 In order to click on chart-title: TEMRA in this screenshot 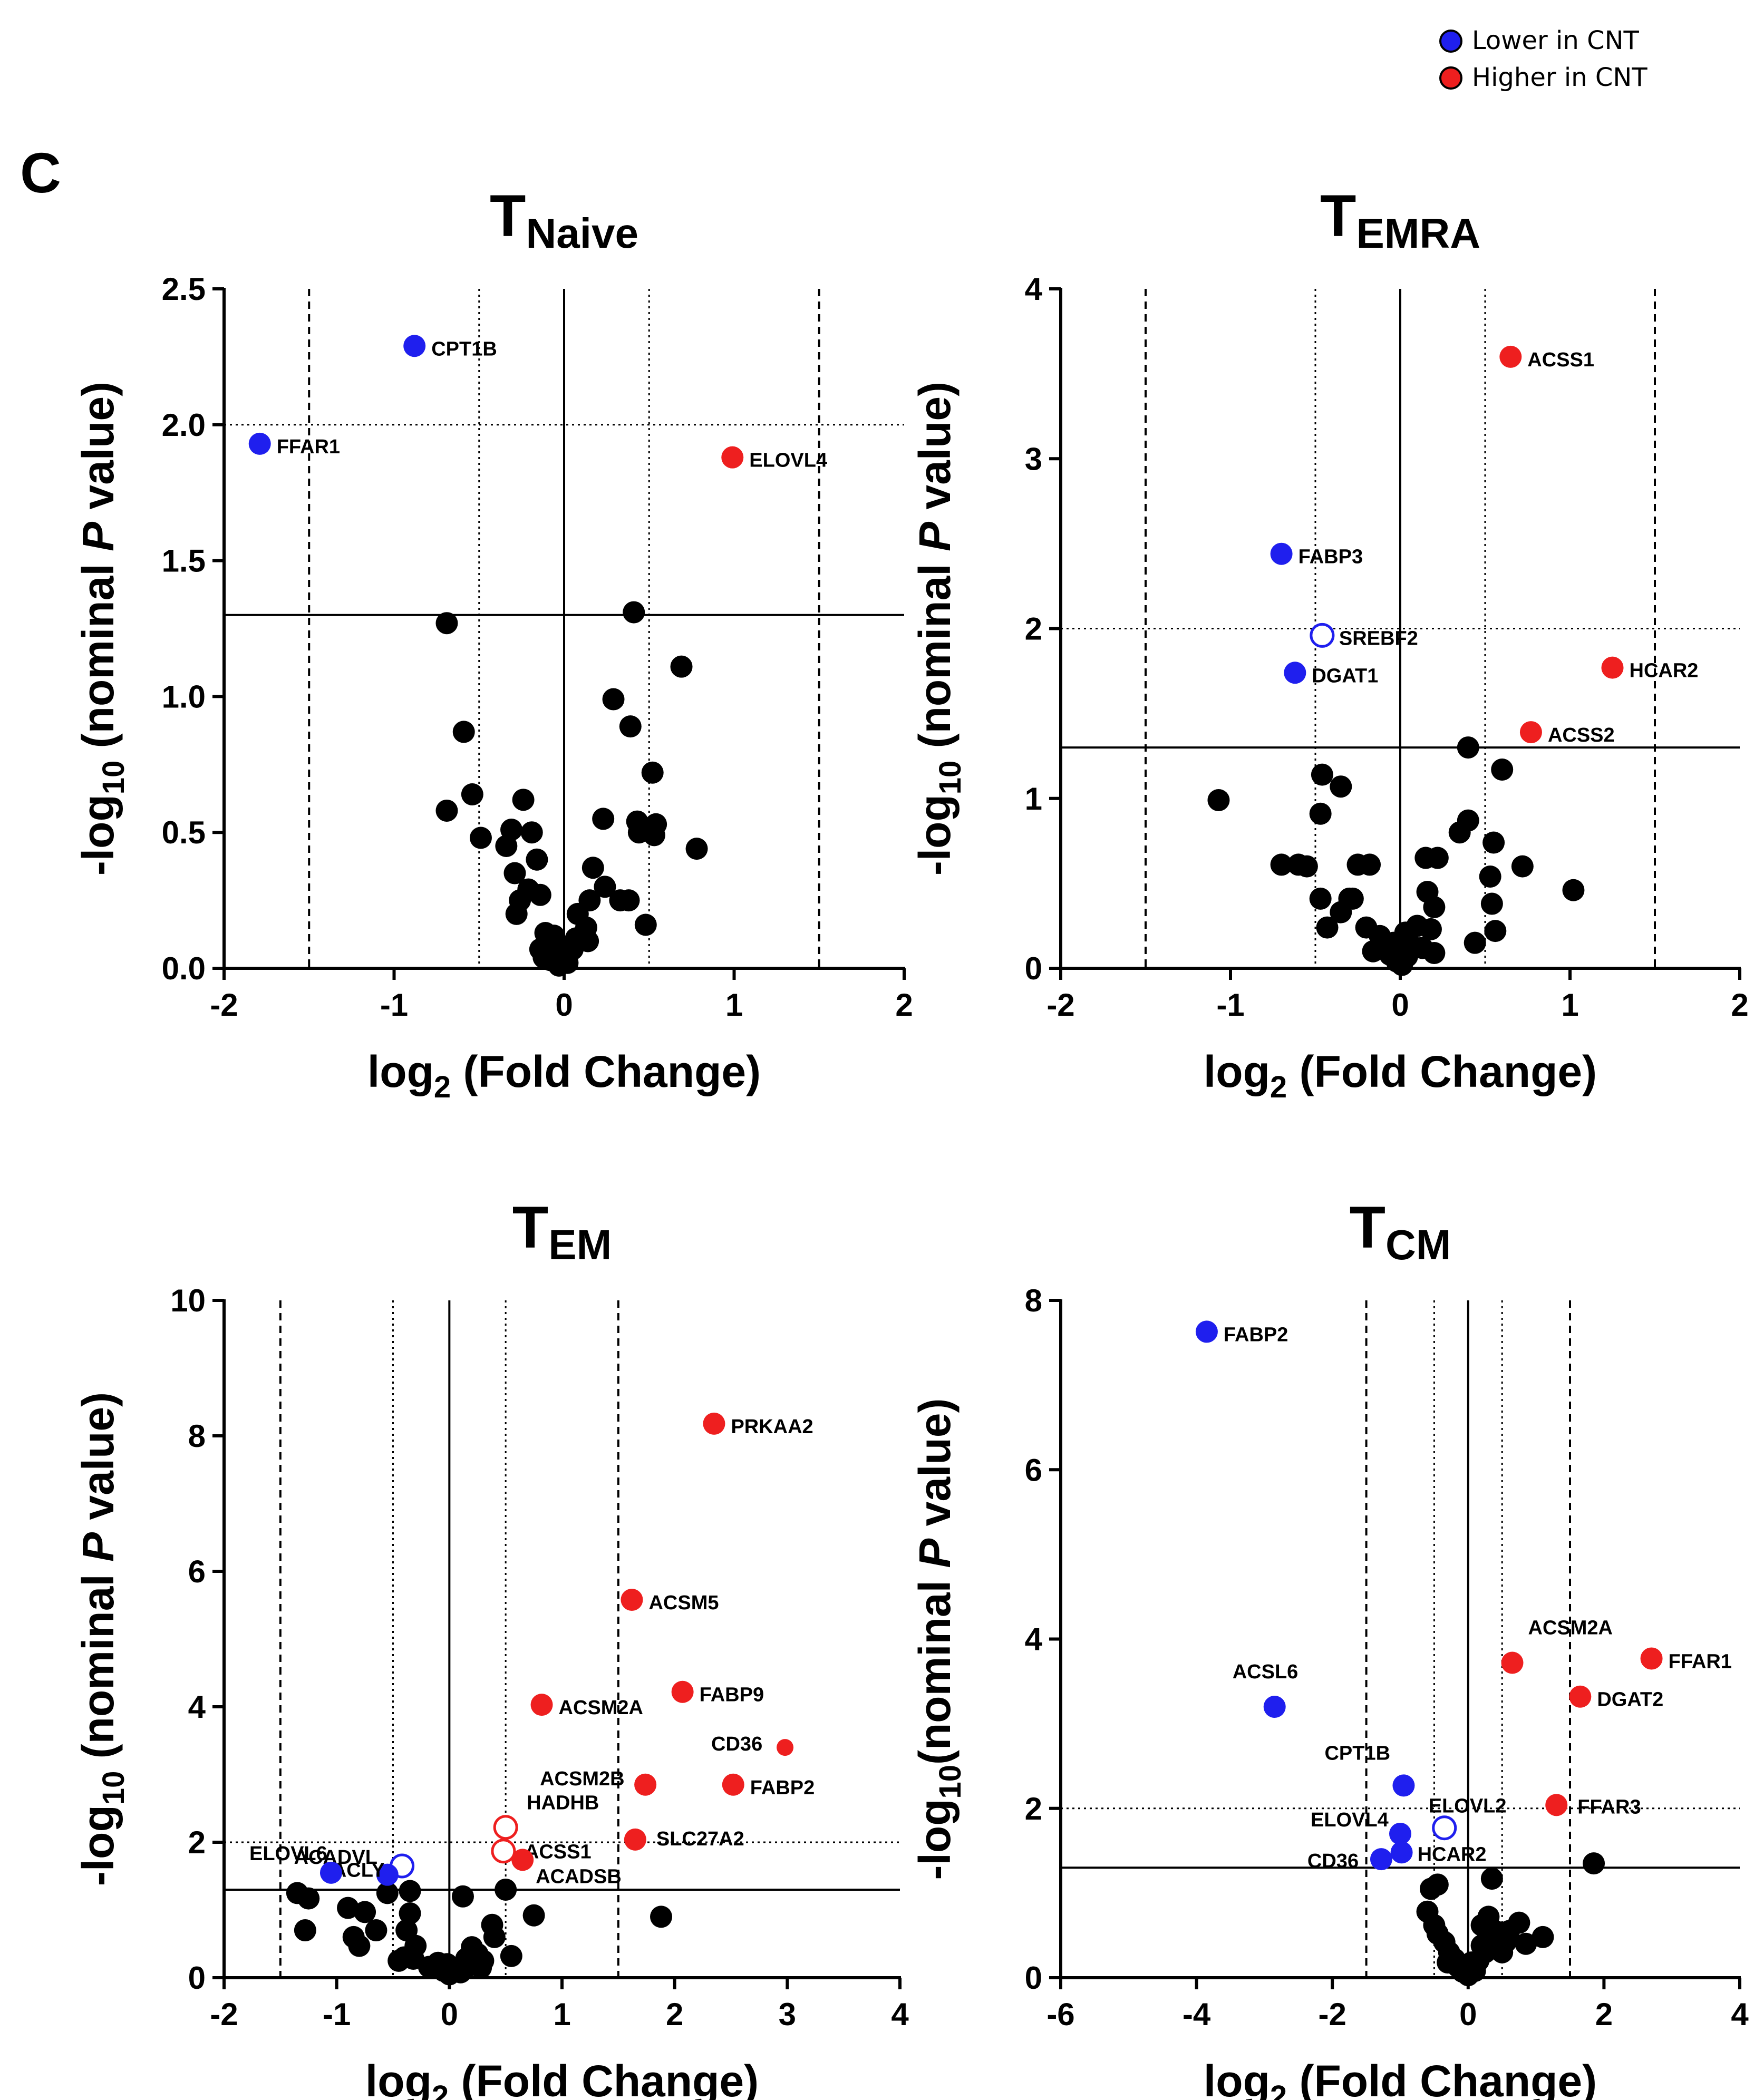, I will do `click(1400, 220)`.